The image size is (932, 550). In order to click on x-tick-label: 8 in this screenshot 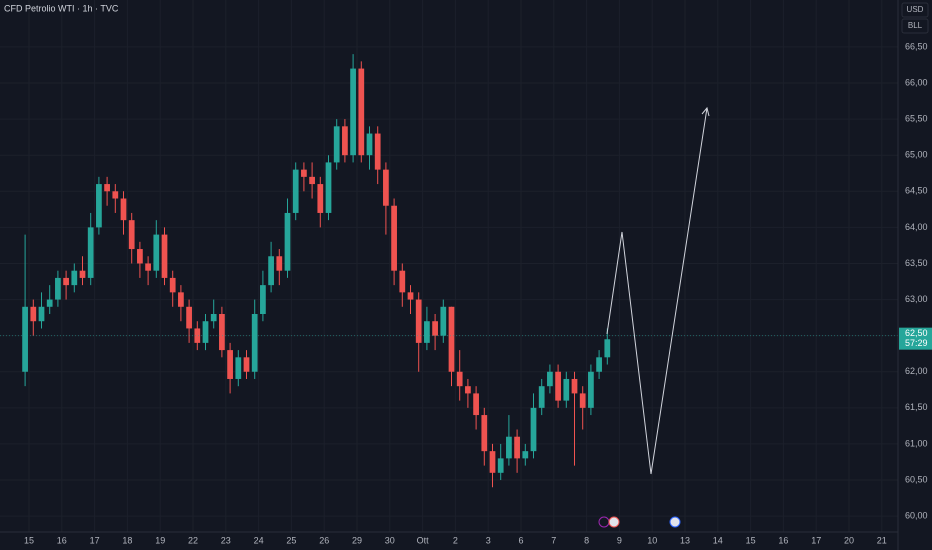, I will do `click(586, 540)`.